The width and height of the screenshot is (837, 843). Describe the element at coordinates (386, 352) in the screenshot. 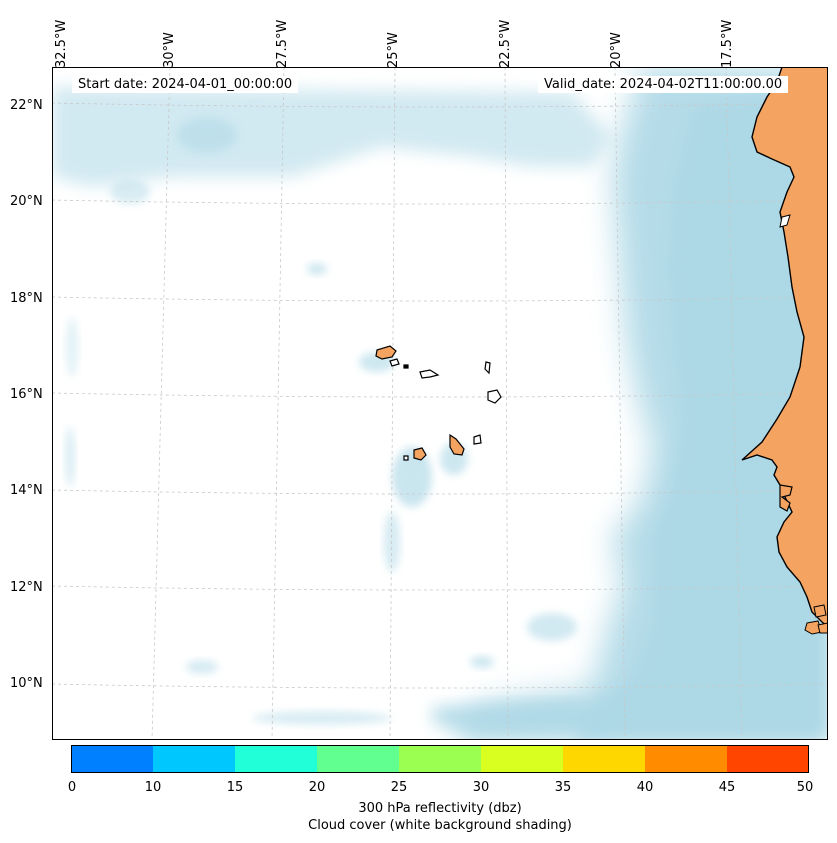

I see `island-santo-antao` at that location.